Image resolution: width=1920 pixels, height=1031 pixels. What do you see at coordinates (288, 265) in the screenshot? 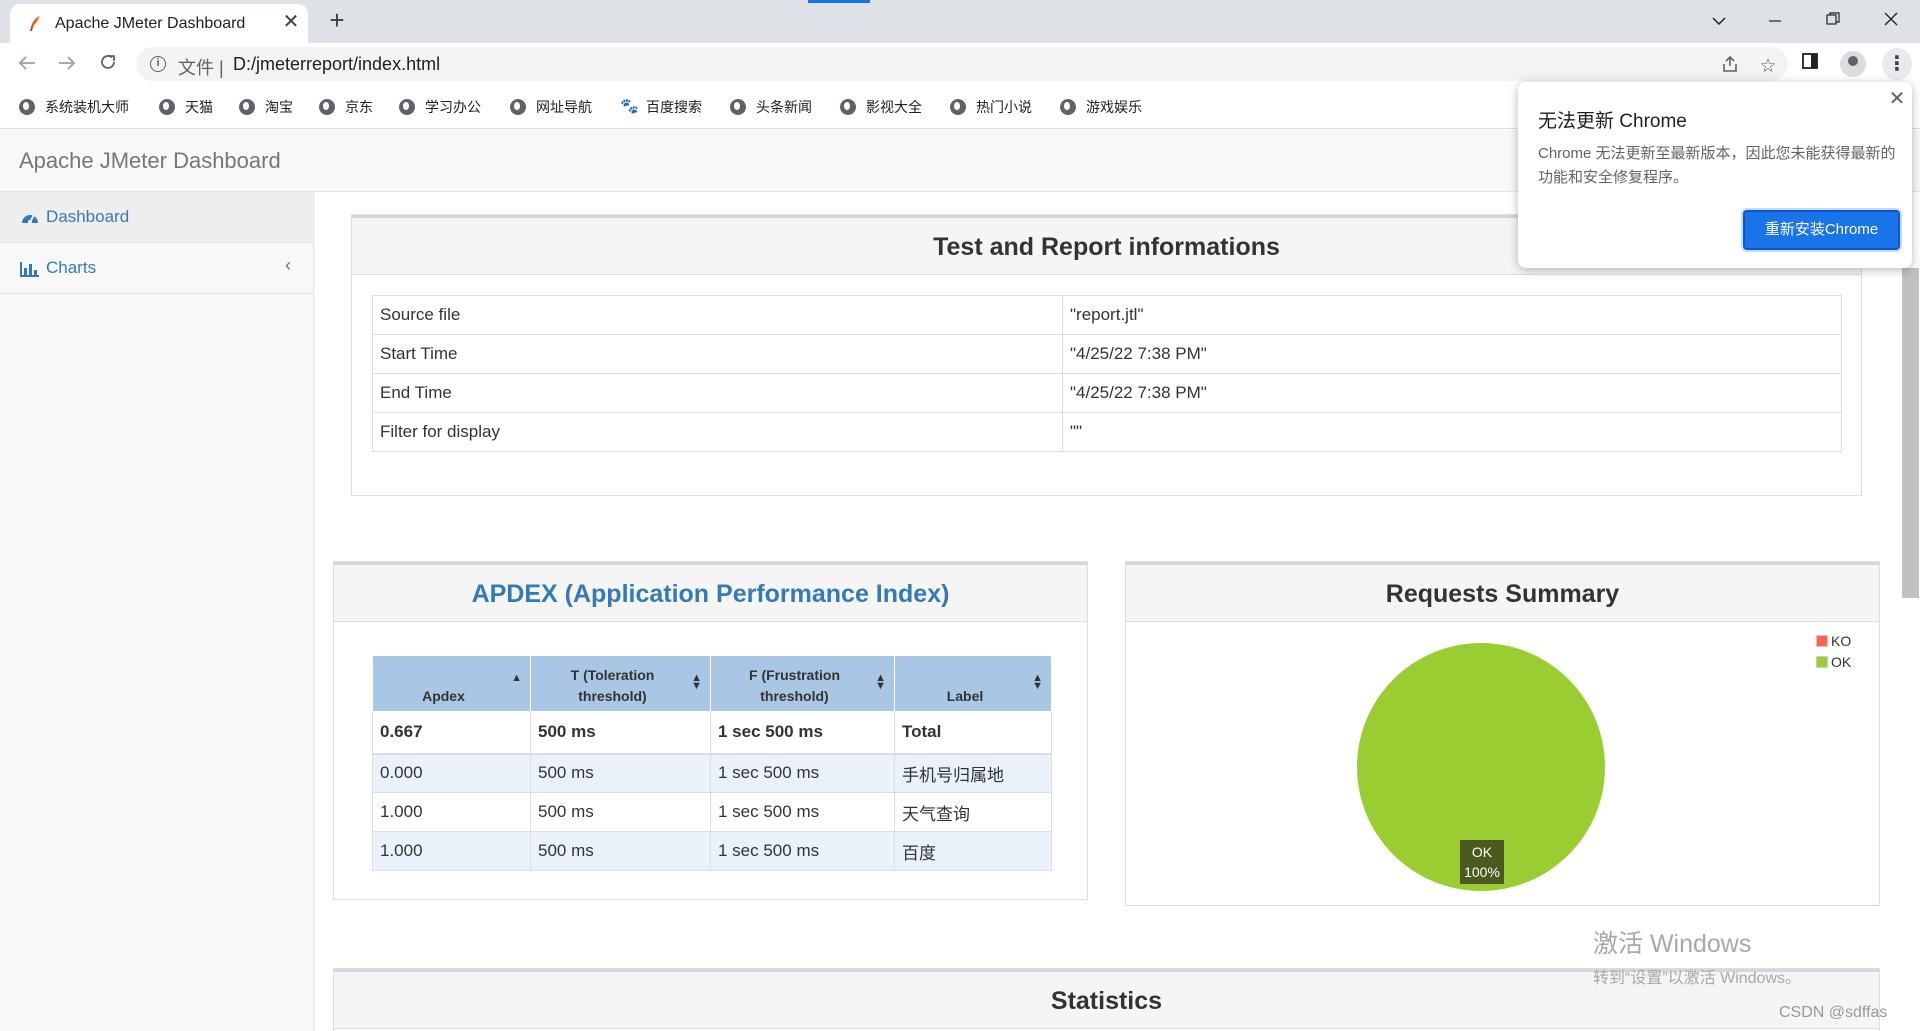
I see `chevron-left-icon: ‹` at bounding box center [288, 265].